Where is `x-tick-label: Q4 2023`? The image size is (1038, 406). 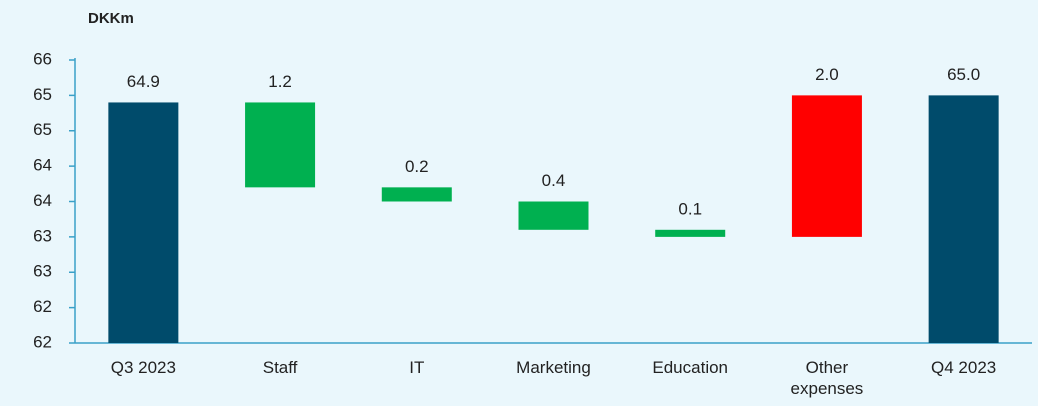
x-tick-label: Q4 2023 is located at coordinates (964, 367).